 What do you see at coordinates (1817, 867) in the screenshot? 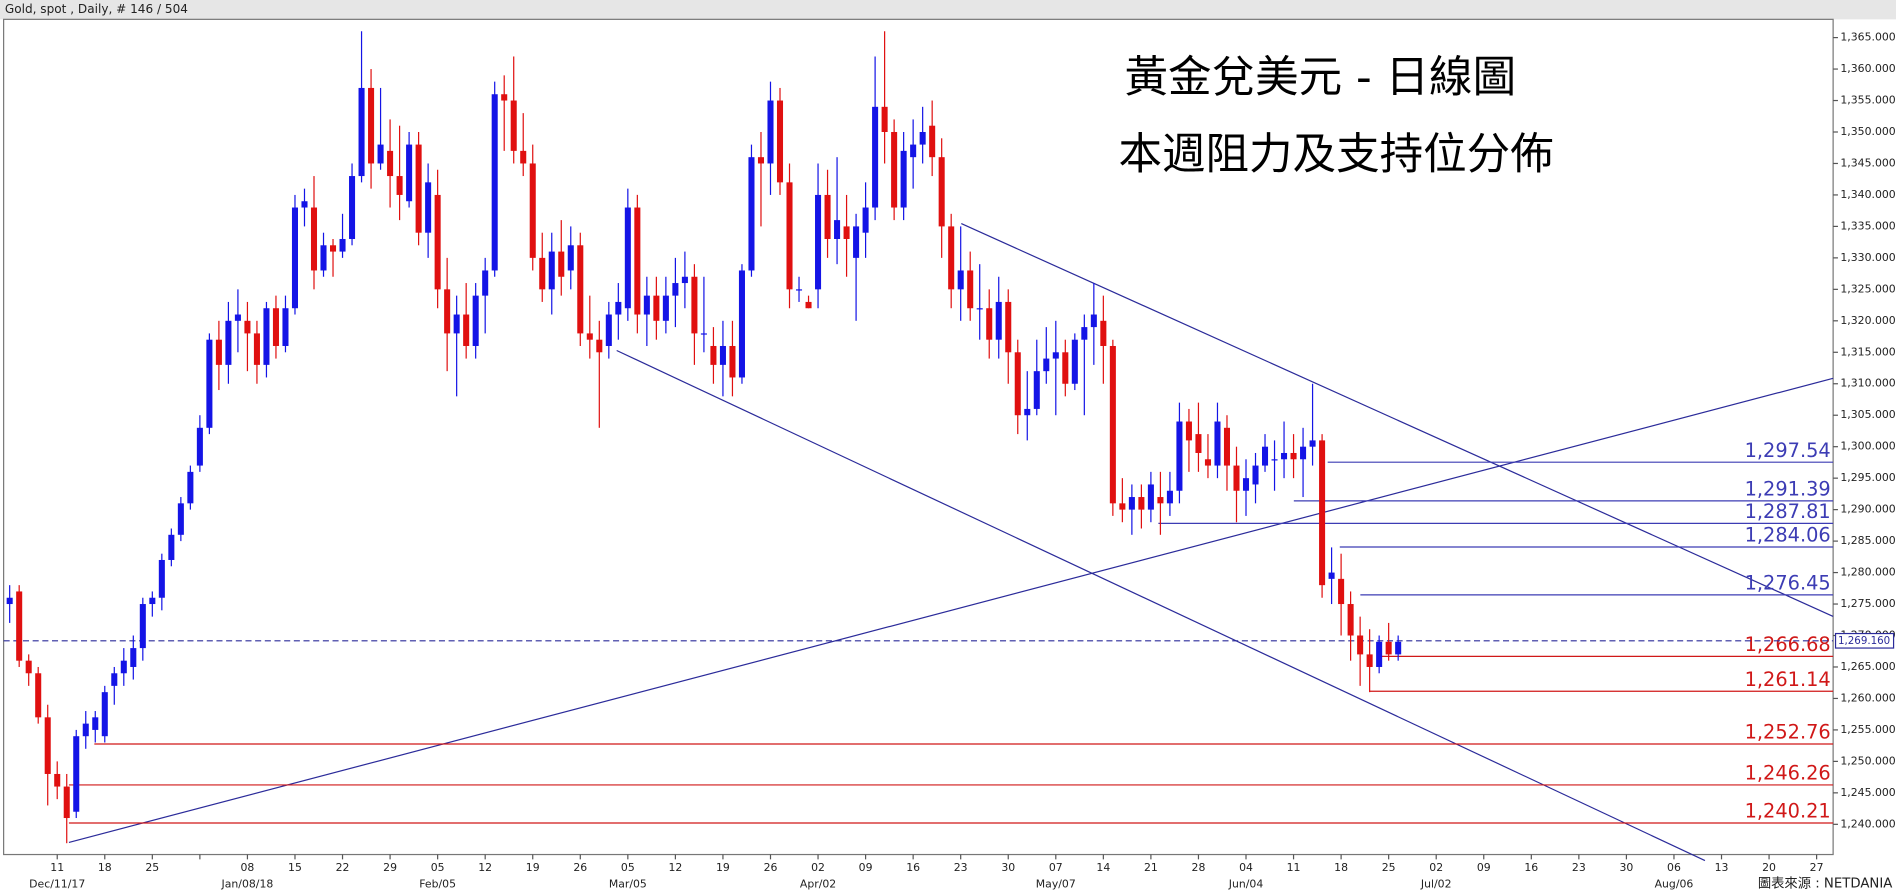
I see `x-tick-label: 27` at bounding box center [1817, 867].